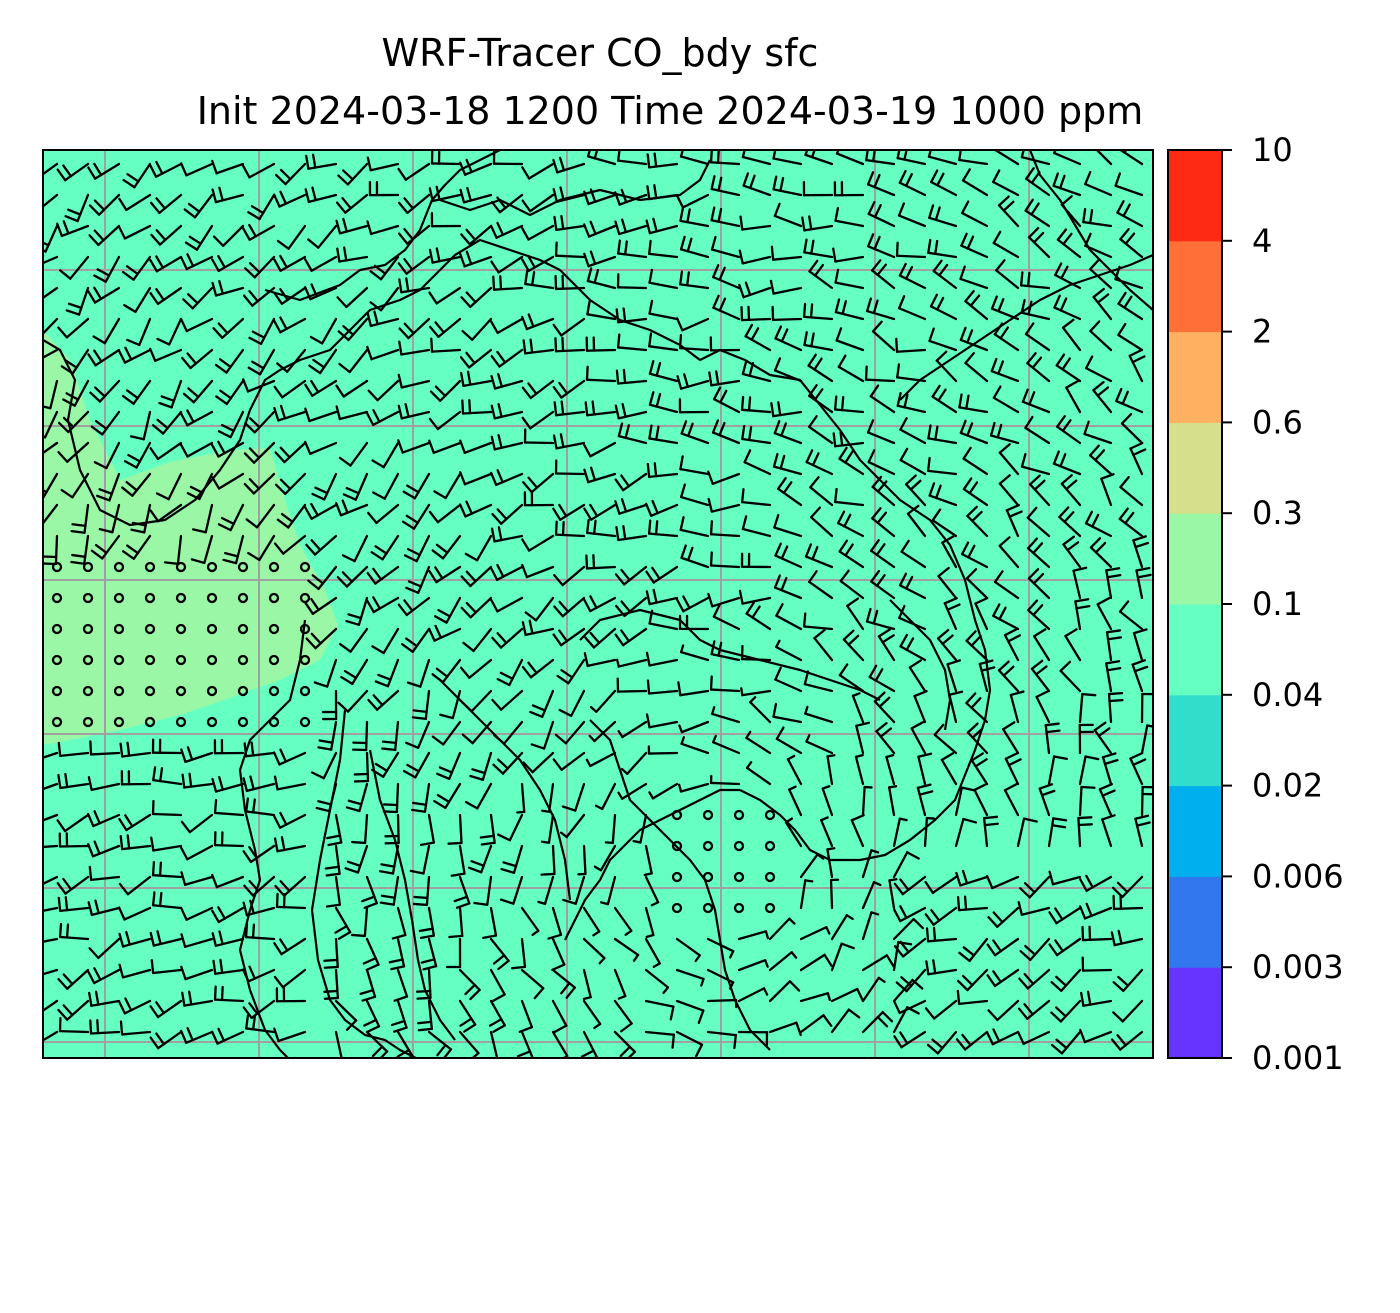 The height and width of the screenshot is (1313, 1400). Describe the element at coordinates (1277, 513) in the screenshot. I see `colorbar-tick-label: 0.3` at that location.